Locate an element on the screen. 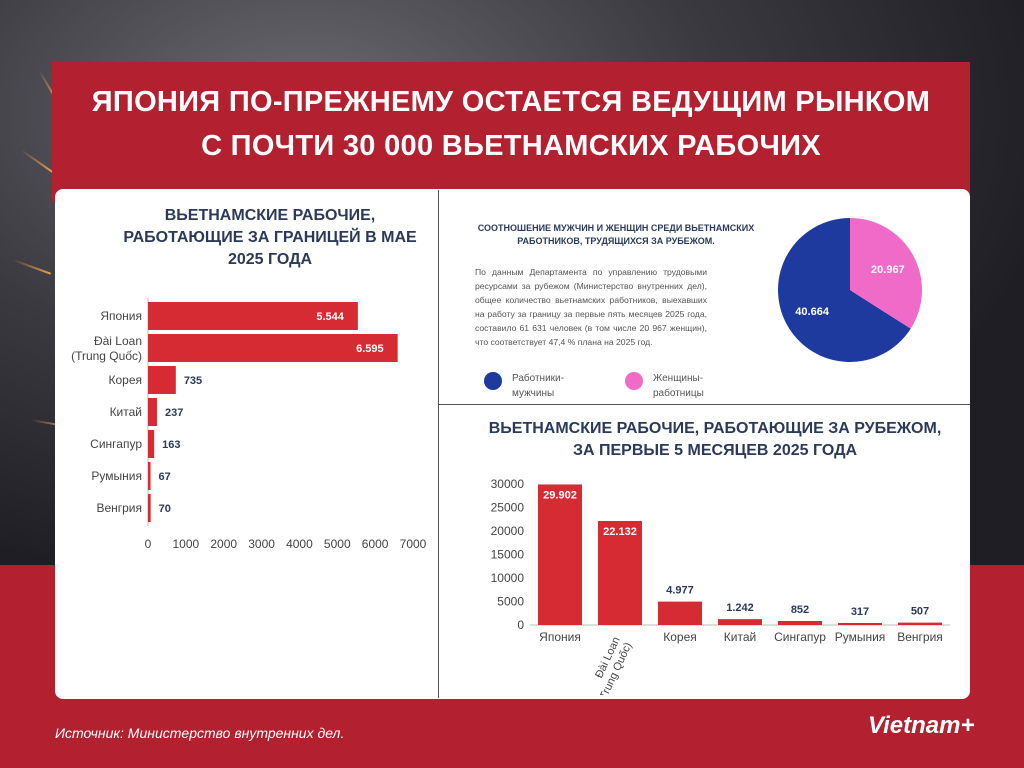 This screenshot has width=1024, height=768. vbar-category-label: Корея is located at coordinates (680, 637).